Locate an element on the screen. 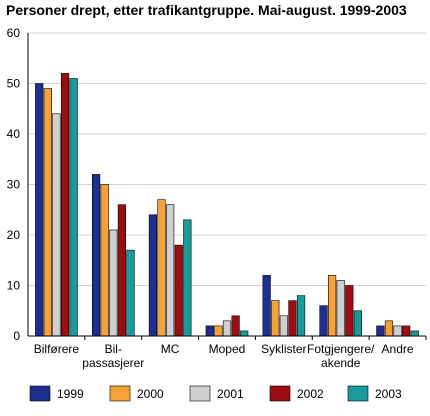  legend-label: 2003 is located at coordinates (388, 394).